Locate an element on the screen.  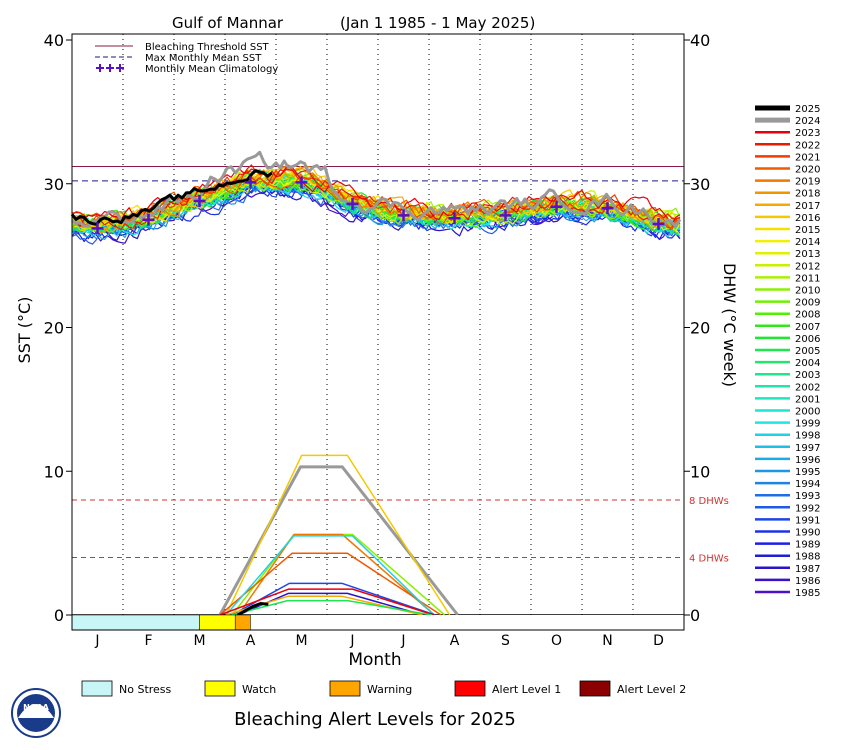
x-tick-label: S is located at coordinates (505, 641).